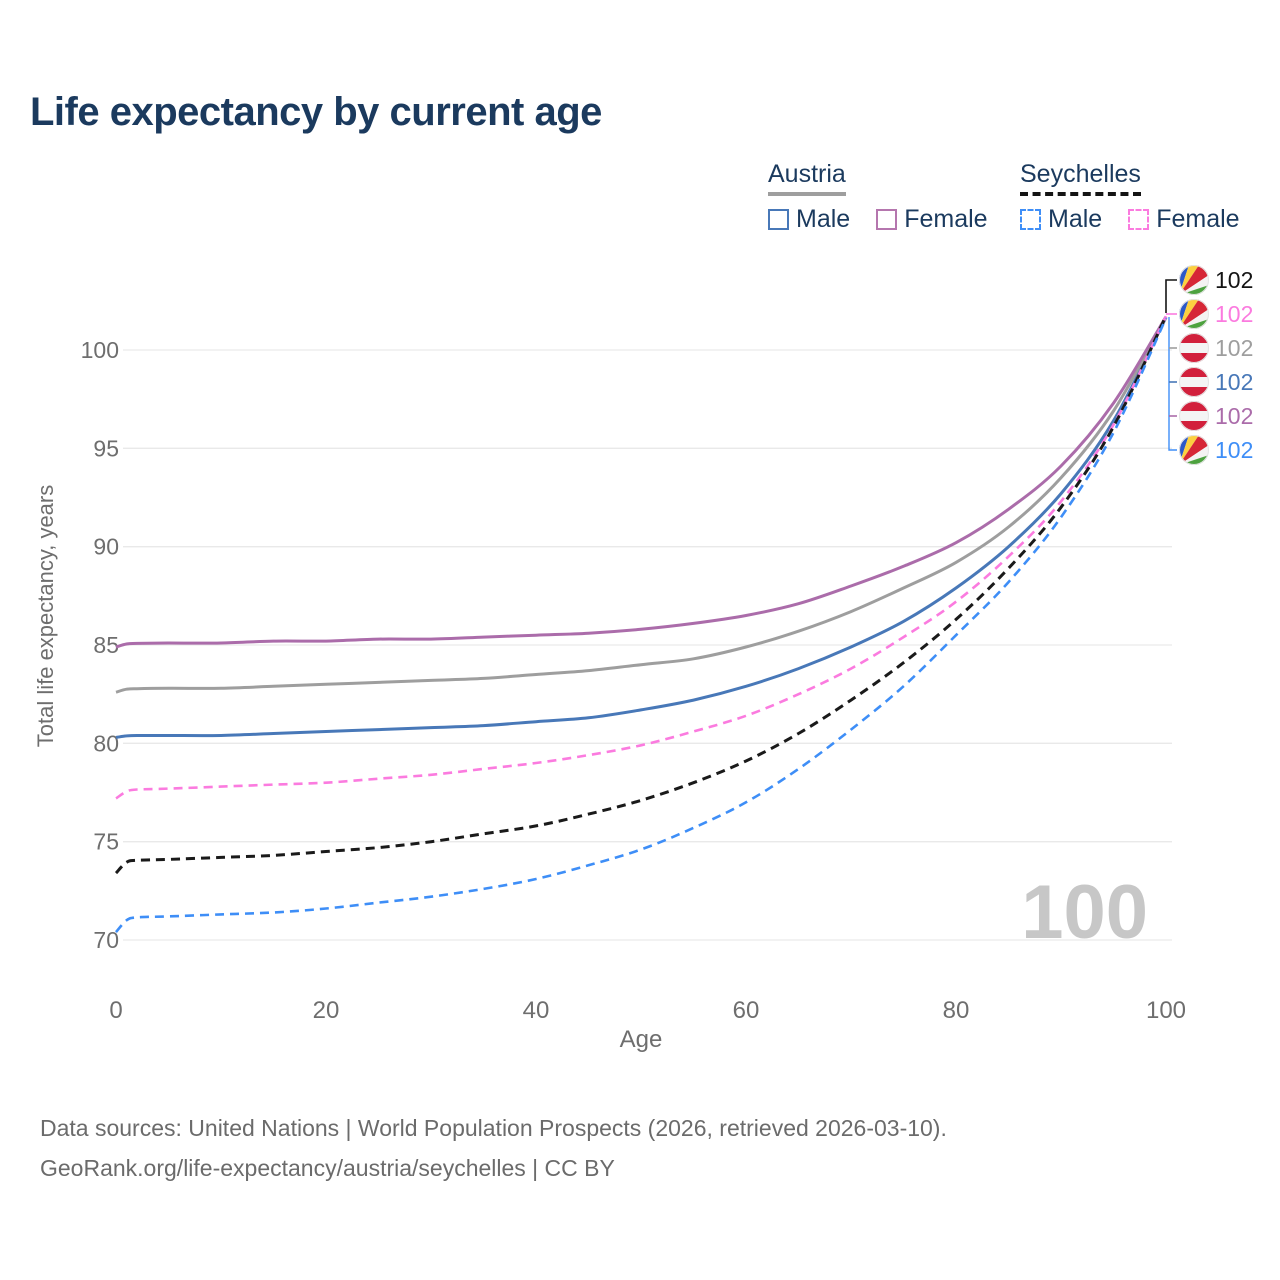 The width and height of the screenshot is (1280, 1280). I want to click on leader-seychelles-male, so click(1172, 384).